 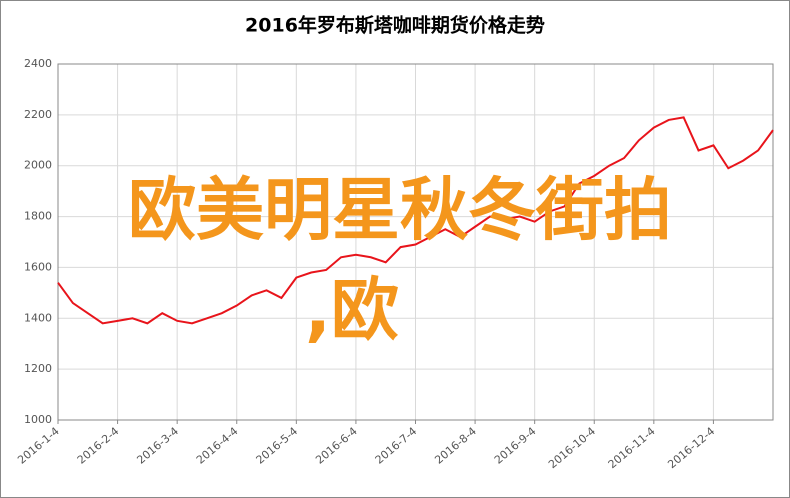 I want to click on y-tick-label: 2400, so click(x=38, y=63).